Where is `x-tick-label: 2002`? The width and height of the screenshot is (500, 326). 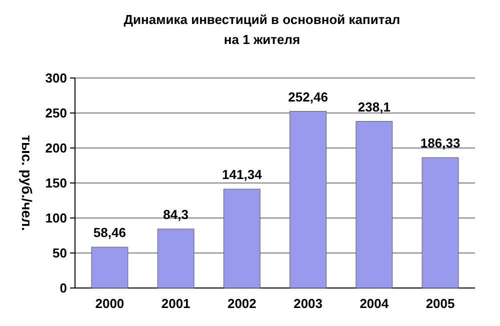
x-tick-label: 2002 is located at coordinates (241, 303).